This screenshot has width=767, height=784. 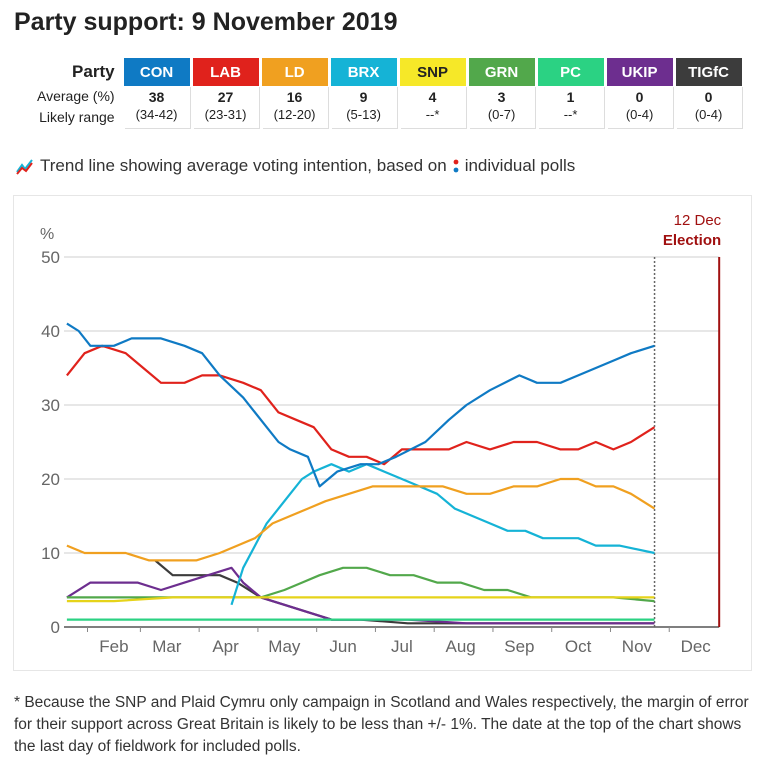 What do you see at coordinates (432, 117) in the screenshot?
I see `range-snp: --*` at bounding box center [432, 117].